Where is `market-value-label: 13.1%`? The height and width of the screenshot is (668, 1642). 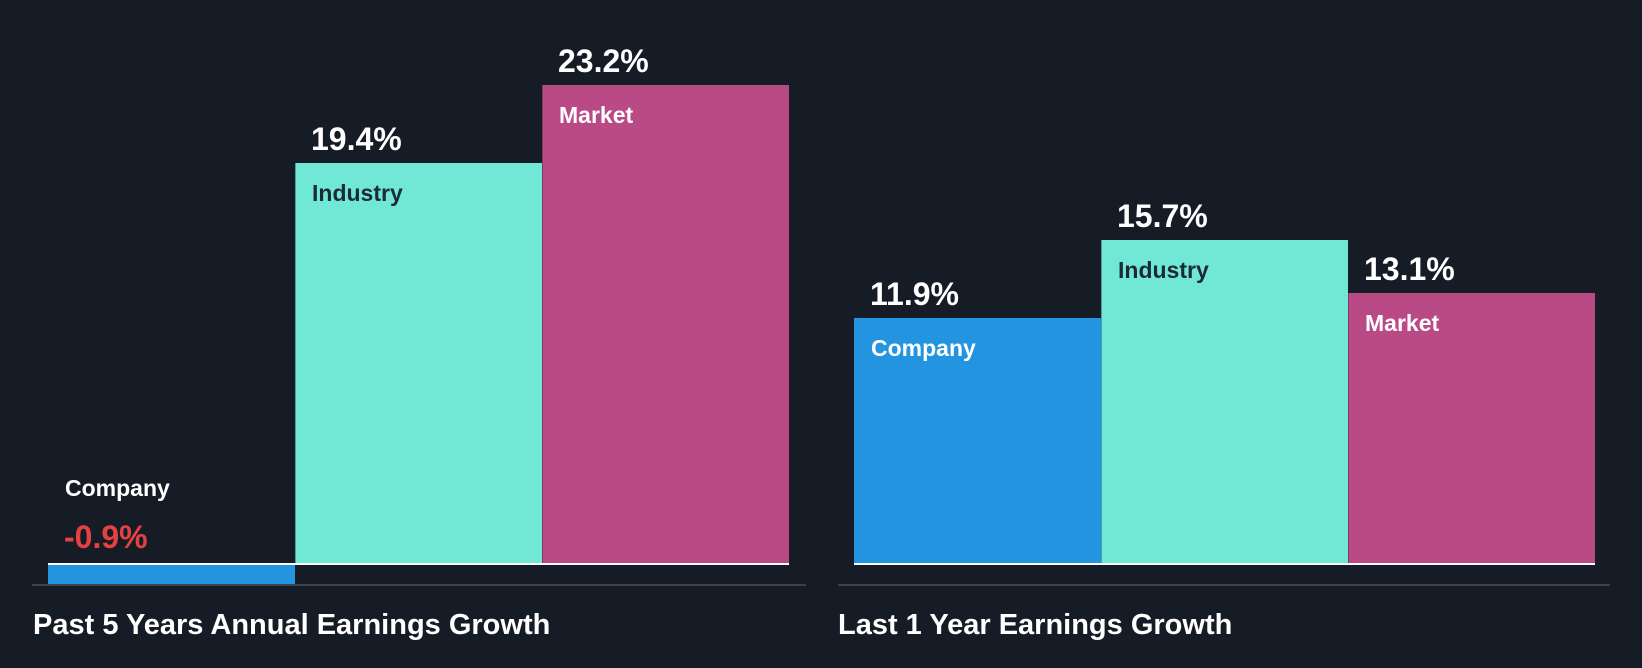
market-value-label: 13.1% is located at coordinates (1409, 269).